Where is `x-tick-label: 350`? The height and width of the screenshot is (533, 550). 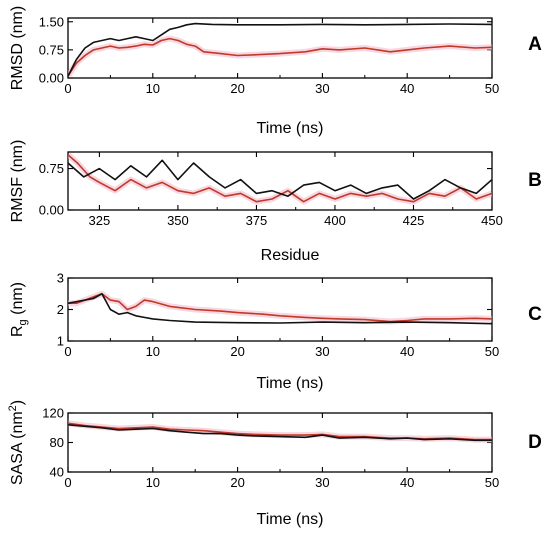
x-tick-label: 350 is located at coordinates (178, 220).